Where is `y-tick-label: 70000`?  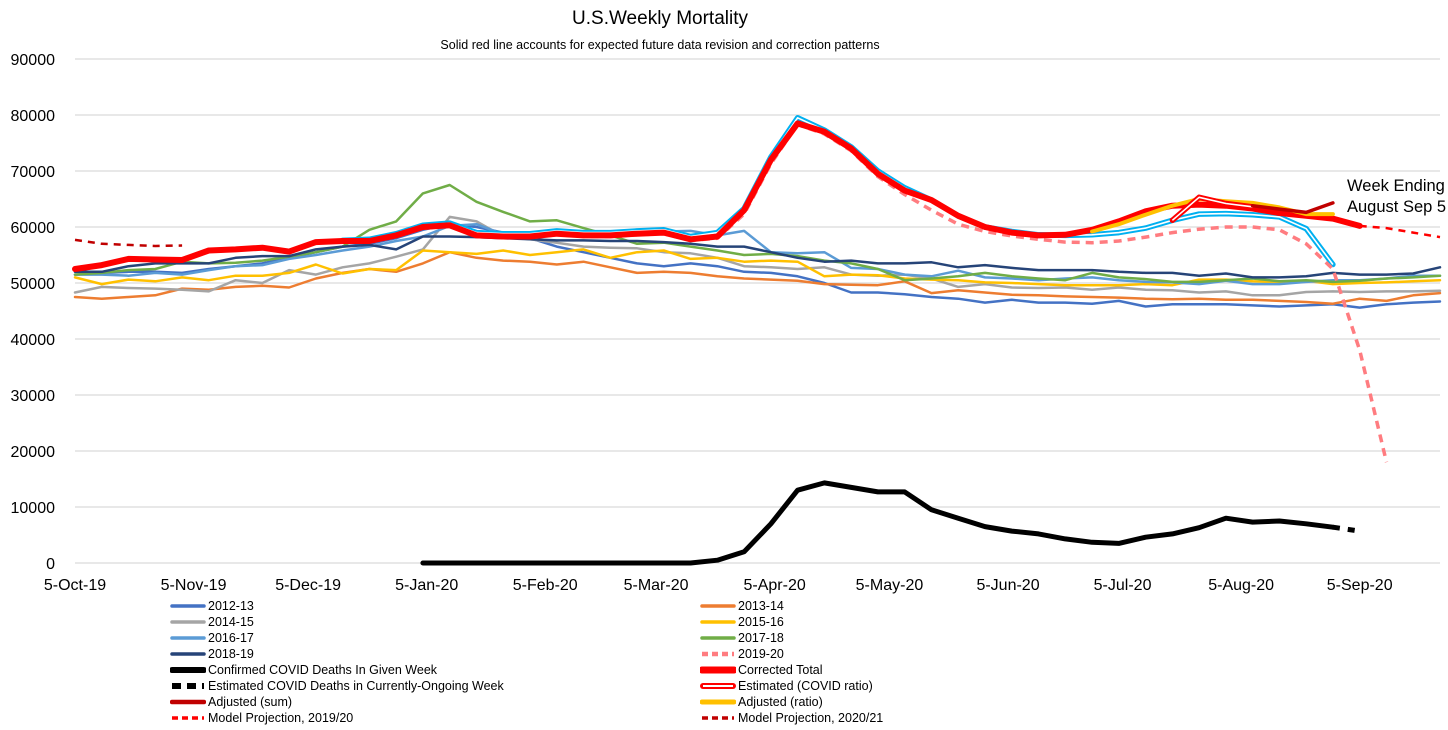
y-tick-label: 70000 is located at coordinates (33, 172).